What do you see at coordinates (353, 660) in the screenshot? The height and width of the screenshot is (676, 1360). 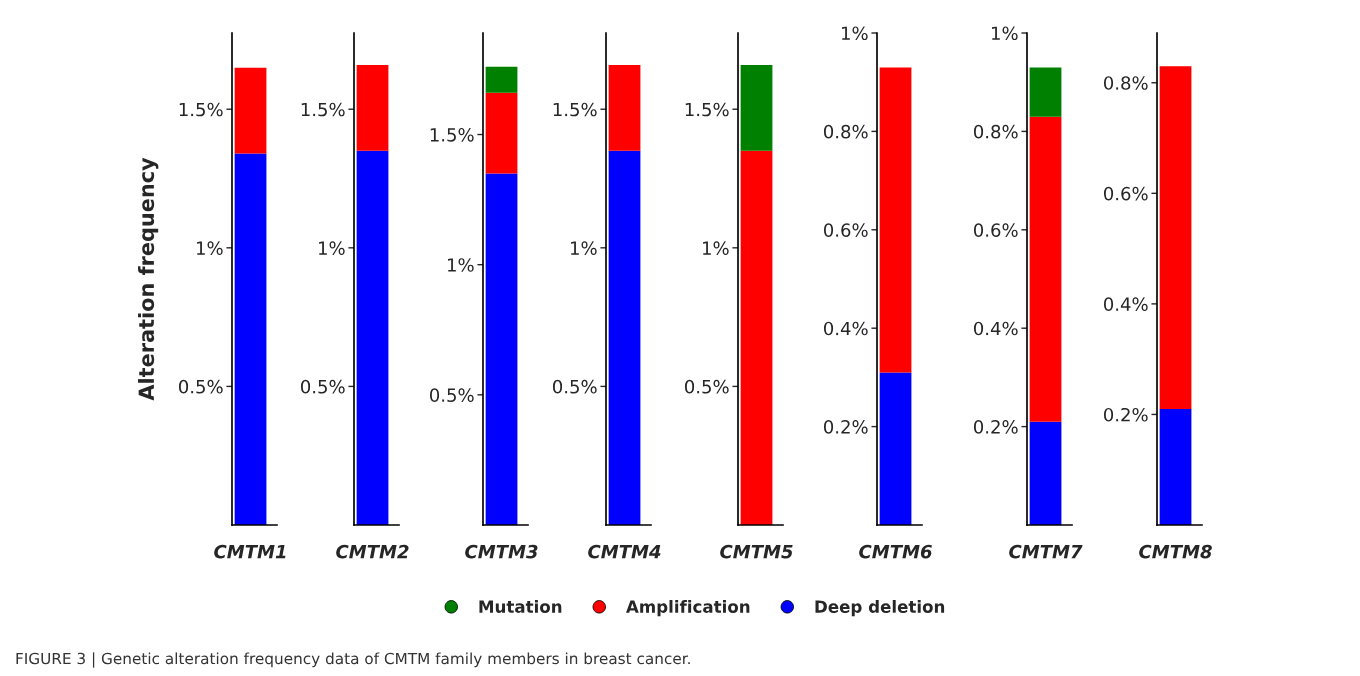 I see `caption: FIGURE 3 | Genetic alteration frequency data of CMTM family members in breast cancer.` at bounding box center [353, 660].